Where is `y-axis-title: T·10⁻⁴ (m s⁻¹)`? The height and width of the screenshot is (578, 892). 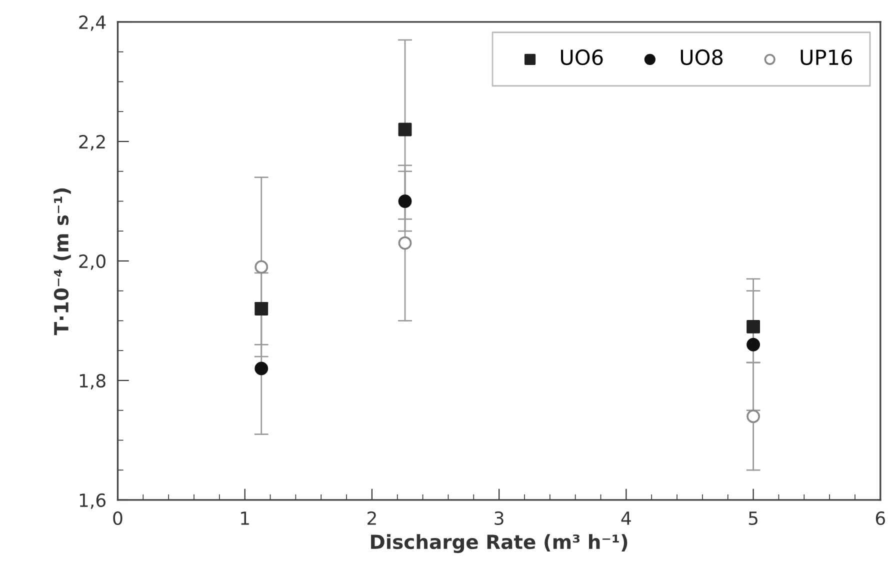 y-axis-title: T·10⁻⁴ (m s⁻¹) is located at coordinates (62, 262).